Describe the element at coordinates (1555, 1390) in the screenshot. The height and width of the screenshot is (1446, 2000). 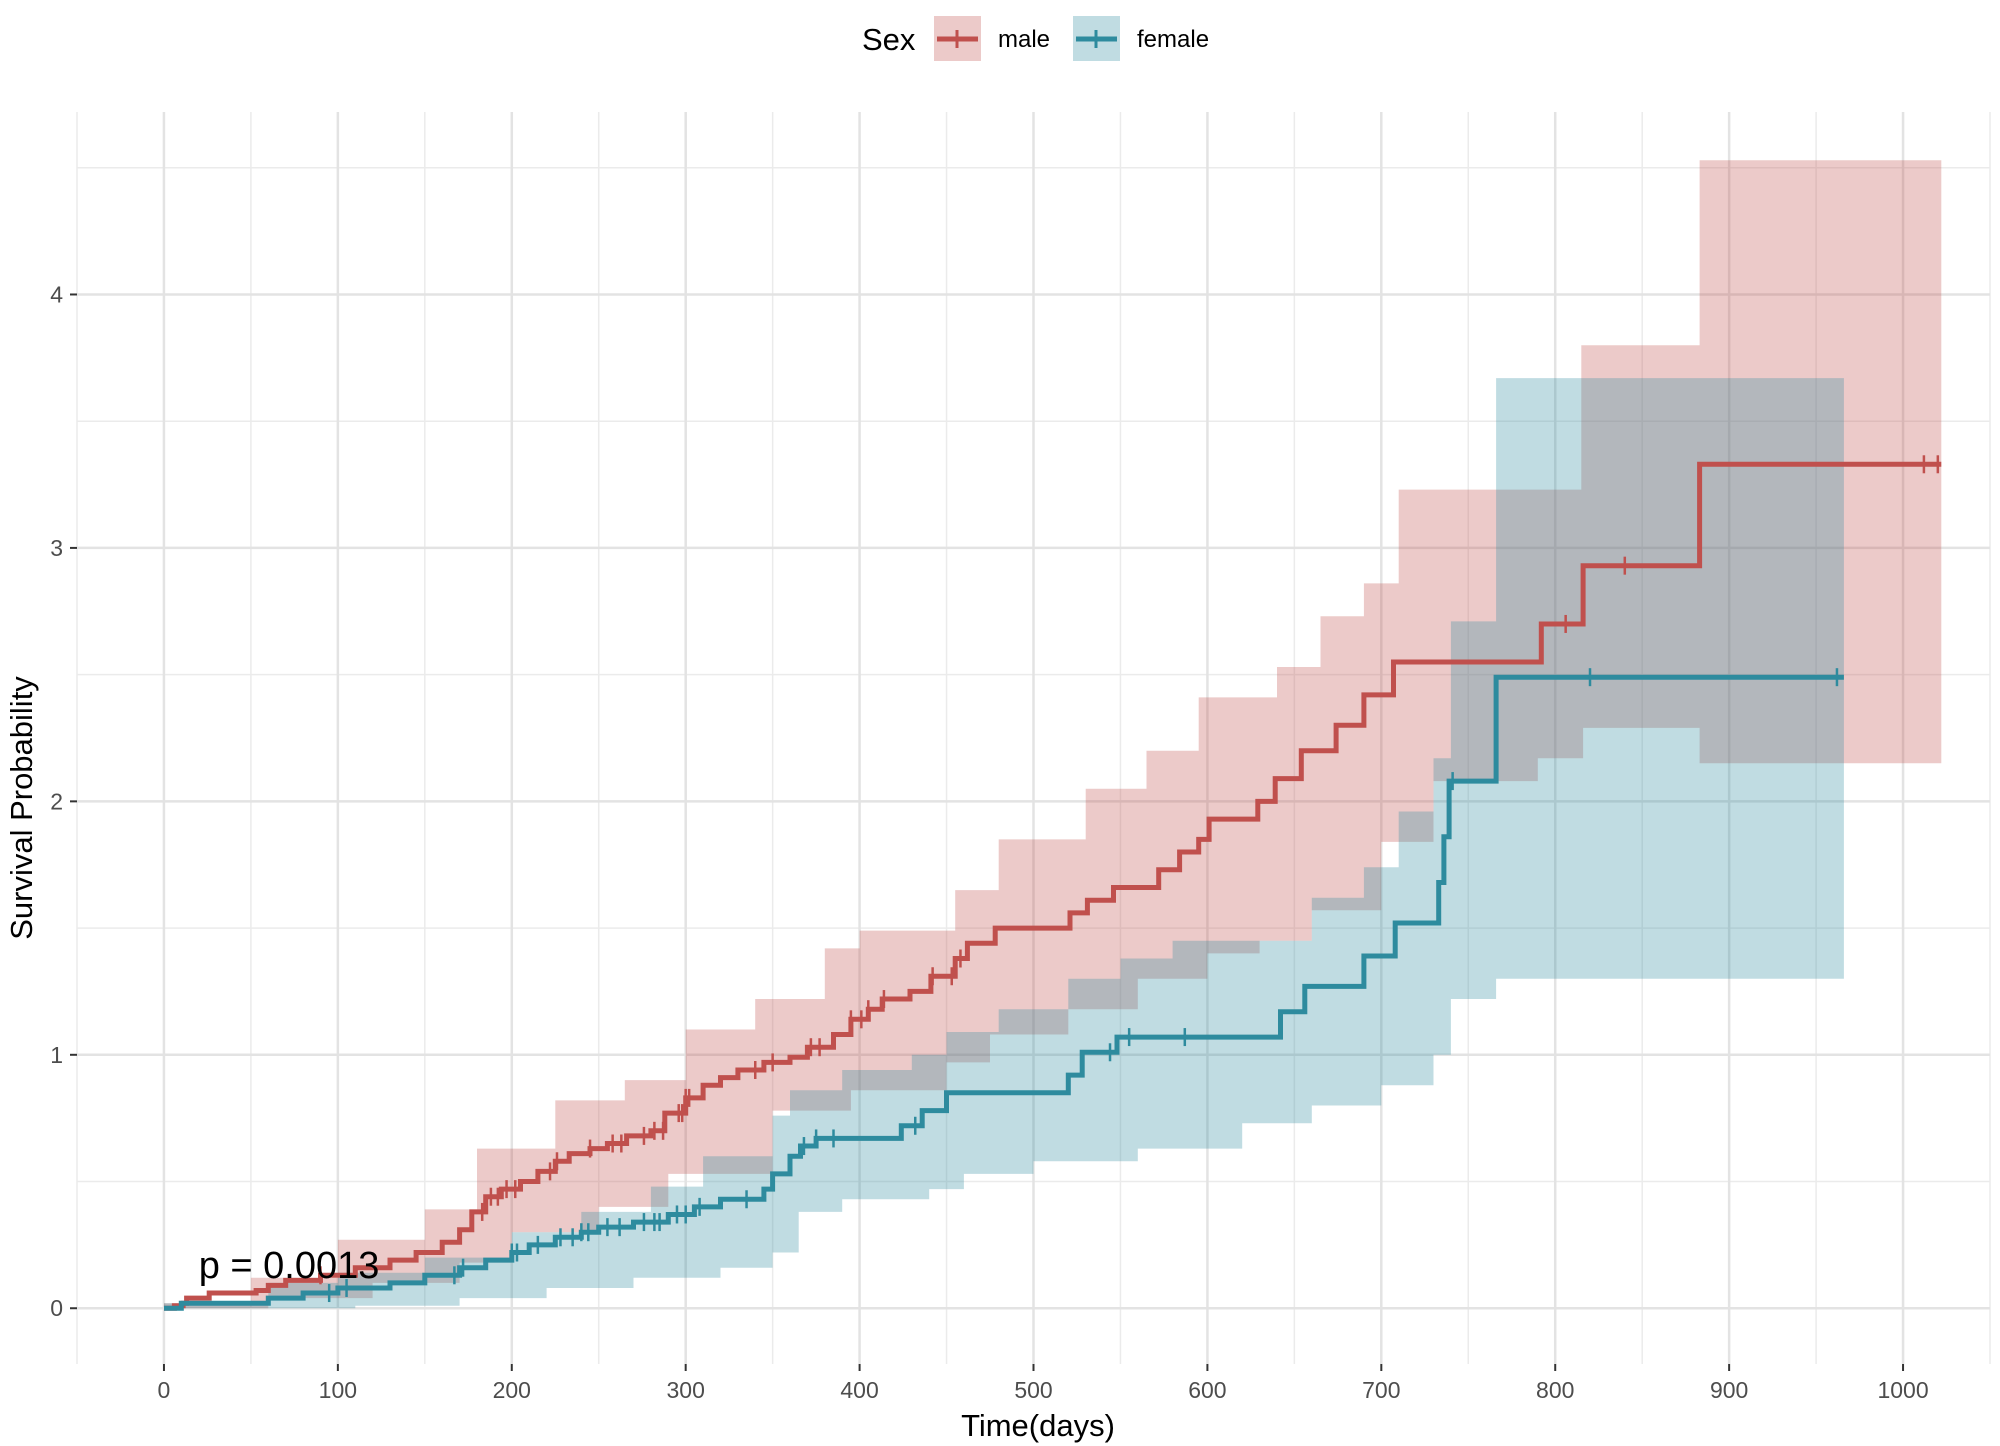
I see `x-tick-label: 800` at that location.